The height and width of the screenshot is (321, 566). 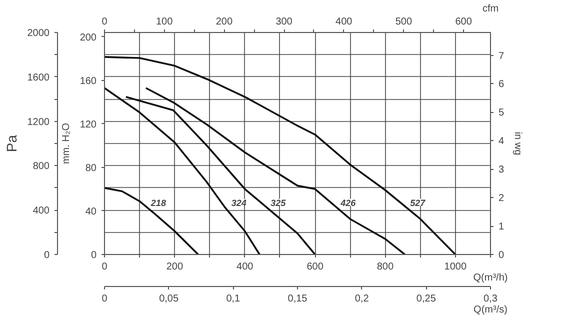 What do you see at coordinates (284, 22) in the screenshot?
I see `x2-tick-label: 300` at bounding box center [284, 22].